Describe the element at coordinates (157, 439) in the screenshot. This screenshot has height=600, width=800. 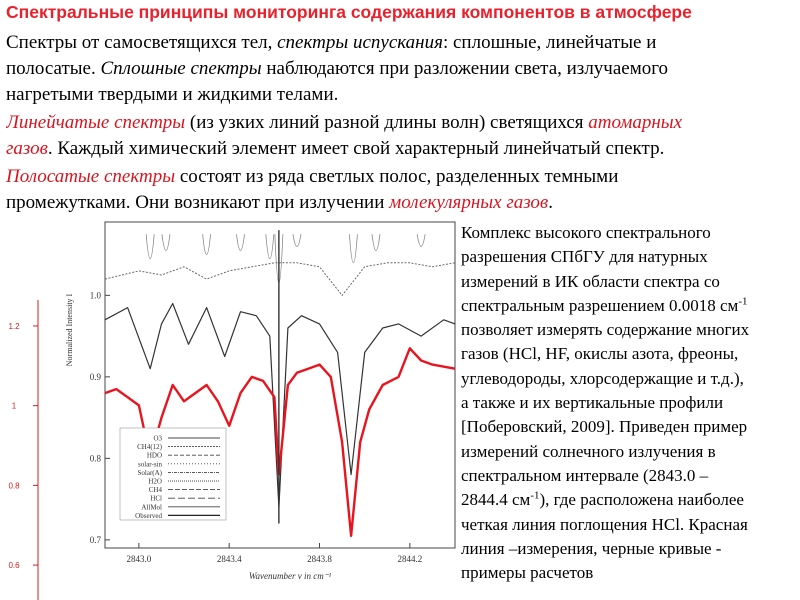
I see `legend-label: O3` at that location.